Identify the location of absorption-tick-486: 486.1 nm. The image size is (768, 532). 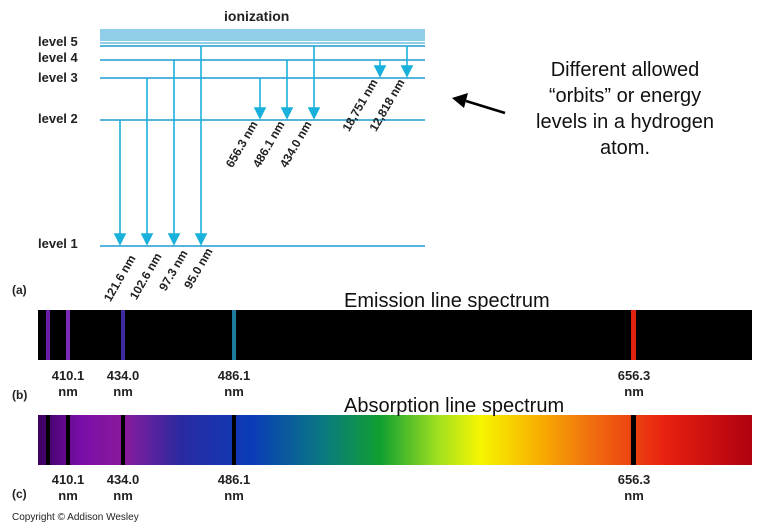
(234, 488).